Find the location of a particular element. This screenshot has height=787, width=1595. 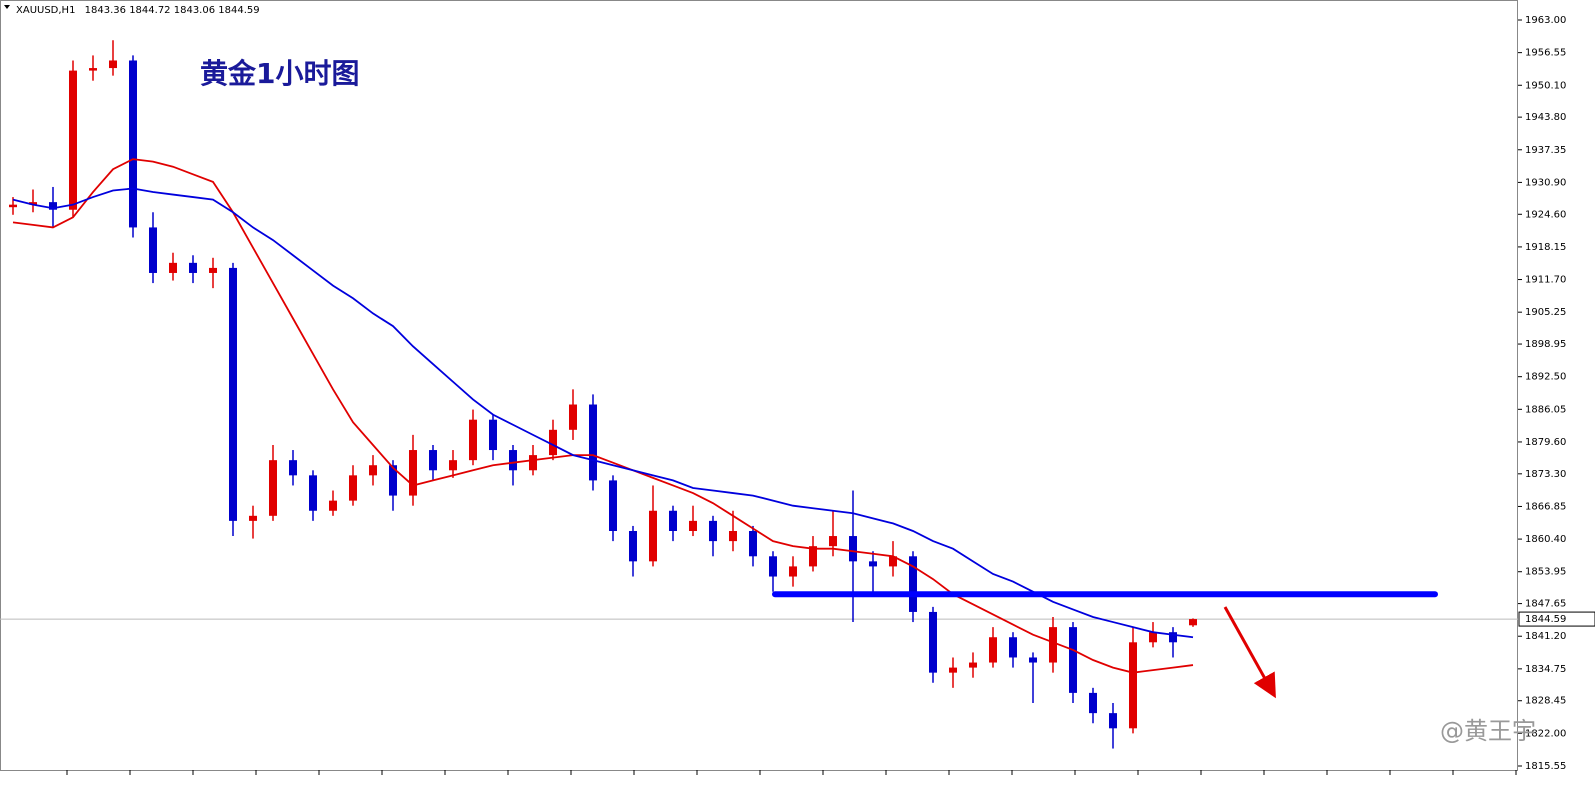

y-tick-label: 1905.25 is located at coordinates (1545, 312).